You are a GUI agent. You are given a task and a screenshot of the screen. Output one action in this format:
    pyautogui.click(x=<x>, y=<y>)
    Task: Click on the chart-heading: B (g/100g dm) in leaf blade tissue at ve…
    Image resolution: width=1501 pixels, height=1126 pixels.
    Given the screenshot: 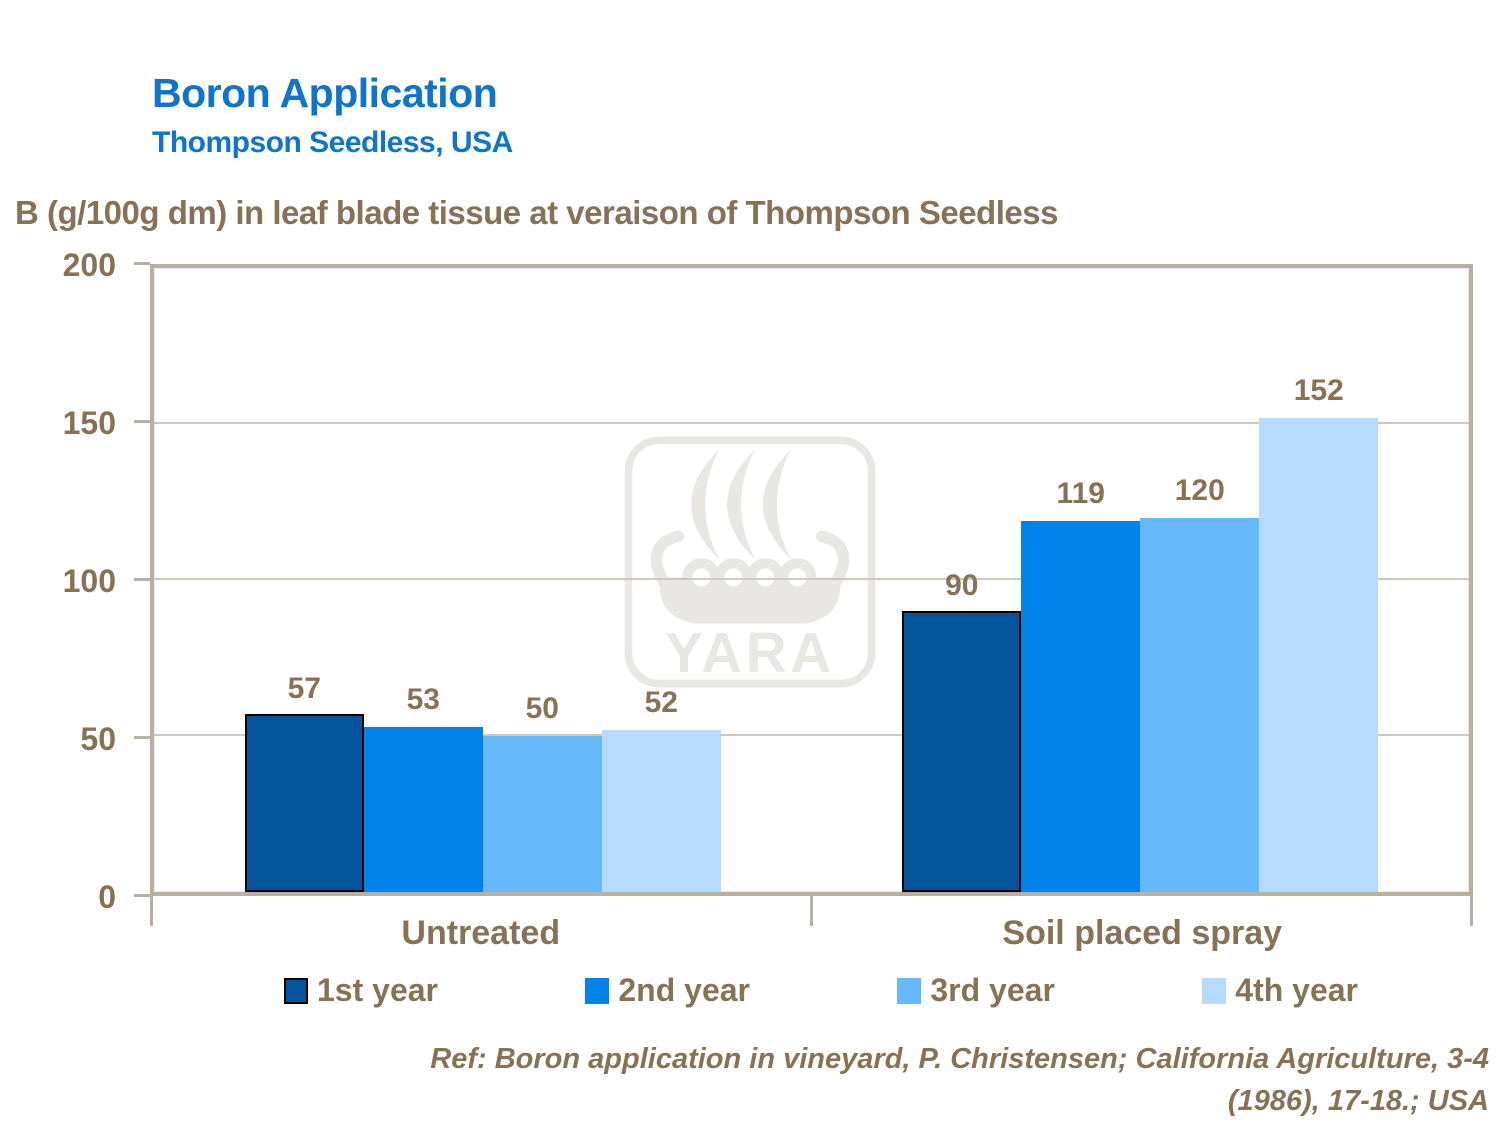 What is the action you would take?
    pyautogui.click(x=536, y=212)
    